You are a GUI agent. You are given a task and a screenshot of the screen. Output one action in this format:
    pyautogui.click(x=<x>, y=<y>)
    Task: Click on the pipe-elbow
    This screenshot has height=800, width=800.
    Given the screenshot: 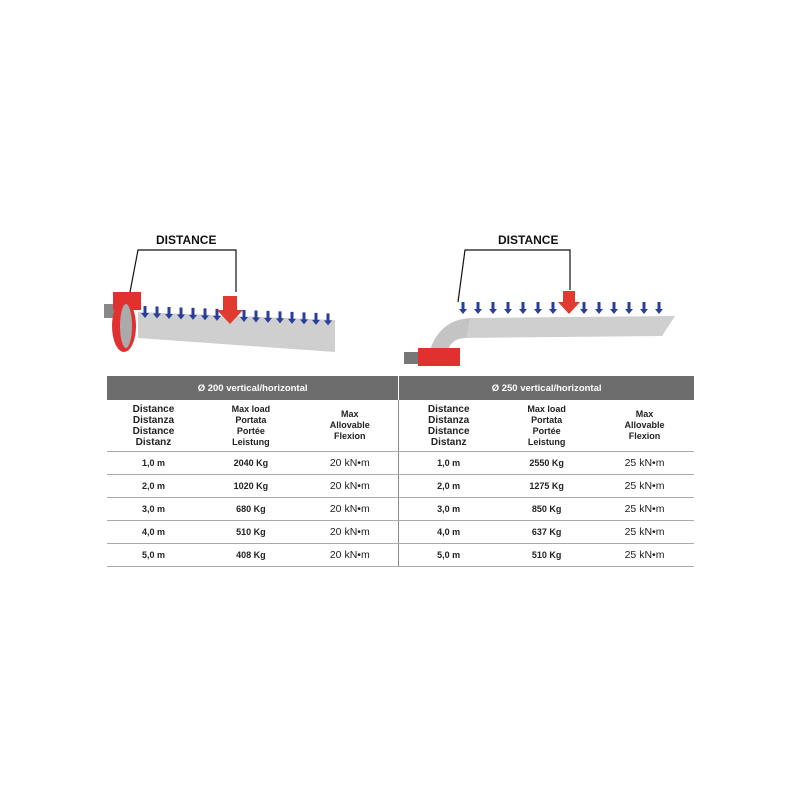 What is the action you would take?
    pyautogui.click(x=450, y=334)
    